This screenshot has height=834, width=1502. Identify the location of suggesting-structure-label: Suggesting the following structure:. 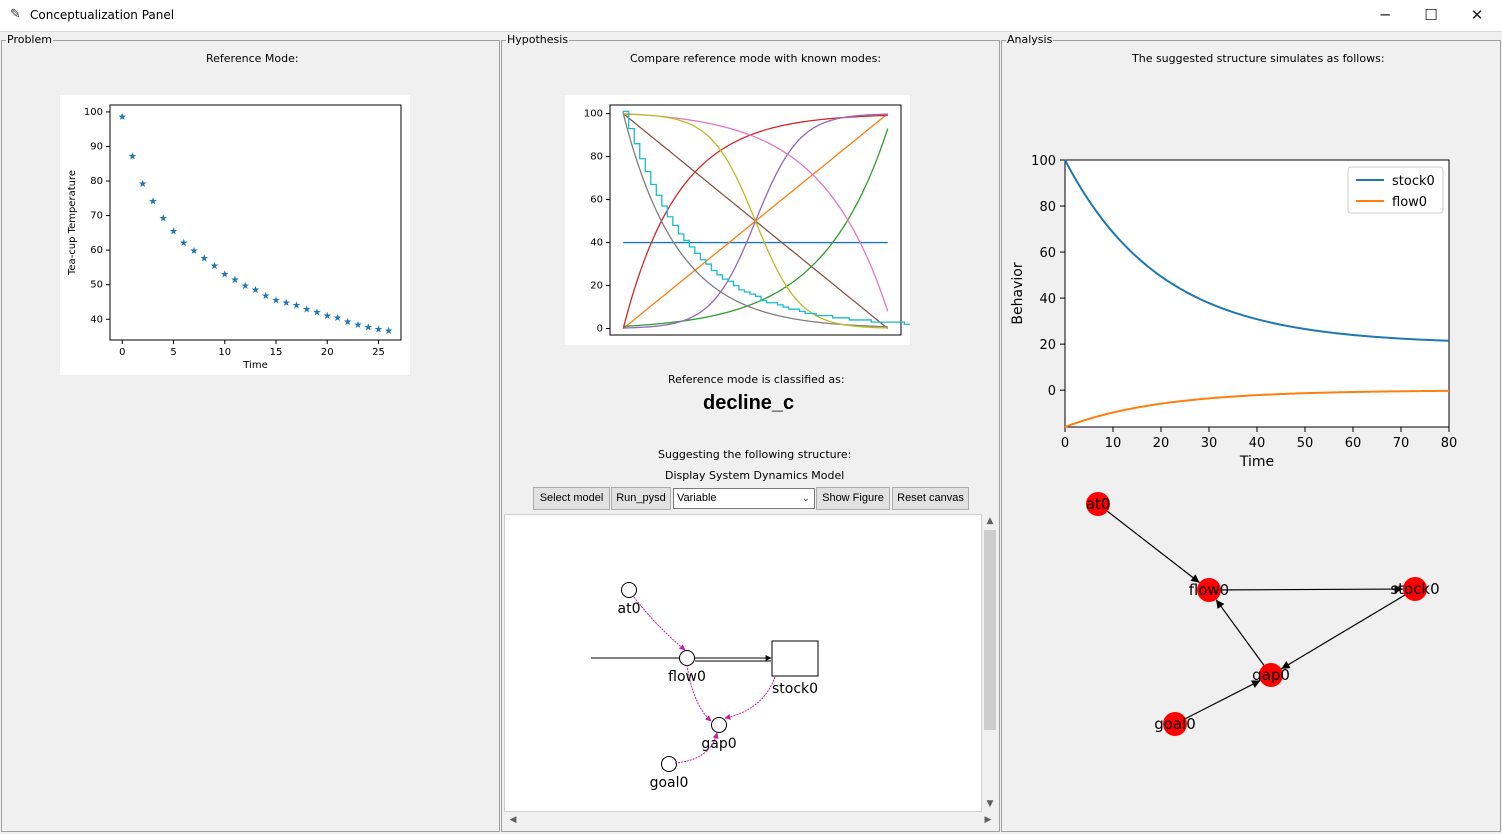
(755, 454).